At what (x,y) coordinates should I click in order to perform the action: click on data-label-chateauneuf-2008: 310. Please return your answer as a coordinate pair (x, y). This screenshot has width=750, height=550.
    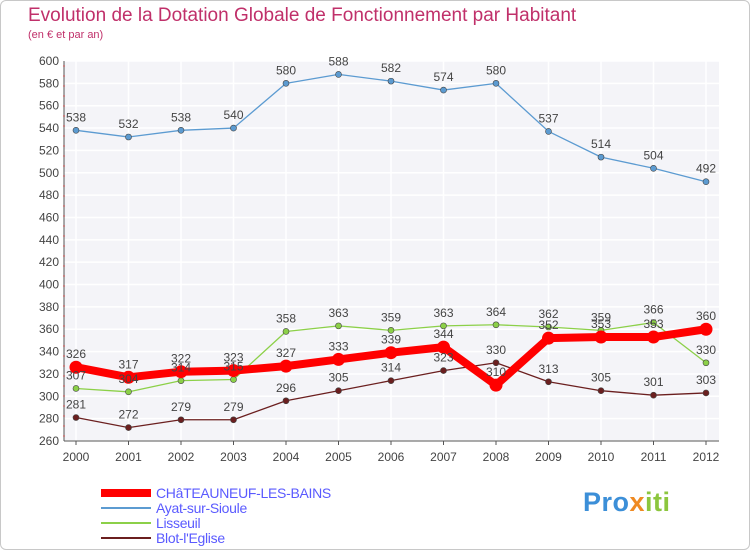
    Looking at the image, I should click on (496, 372).